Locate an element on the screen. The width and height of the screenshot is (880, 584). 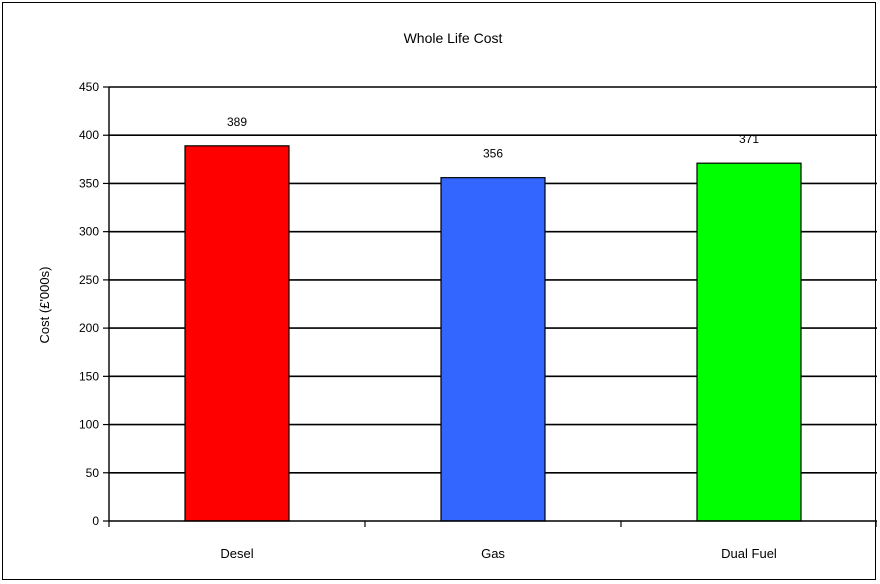
data-label: 356 is located at coordinates (493, 154).